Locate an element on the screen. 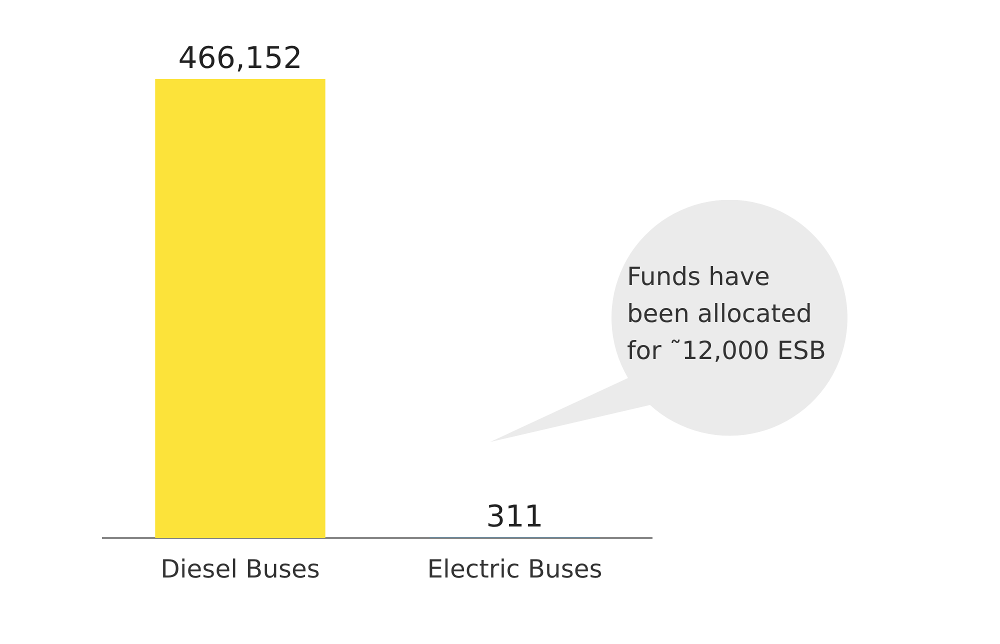 Image resolution: width=1000 pixels, height=644 pixels. data-label: 311 is located at coordinates (515, 516).